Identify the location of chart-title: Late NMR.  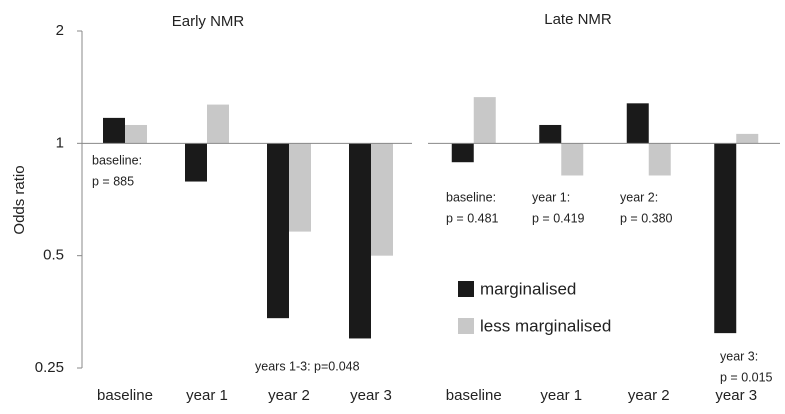
(578, 19).